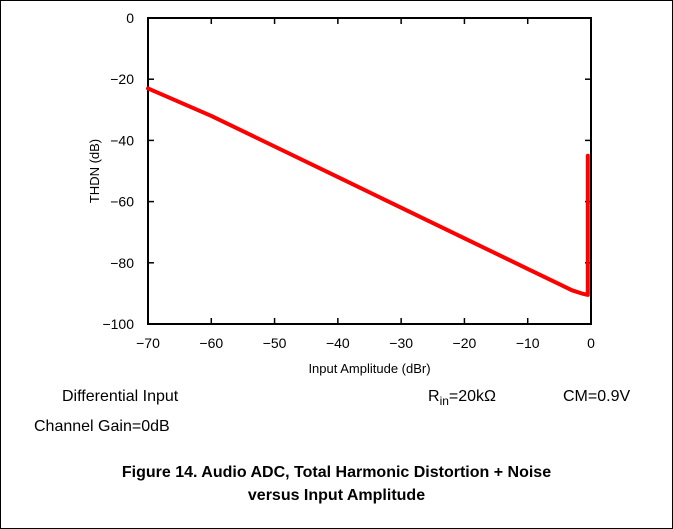 The width and height of the screenshot is (673, 529). I want to click on condition-rin: Rin=20kΩ, so click(462, 398).